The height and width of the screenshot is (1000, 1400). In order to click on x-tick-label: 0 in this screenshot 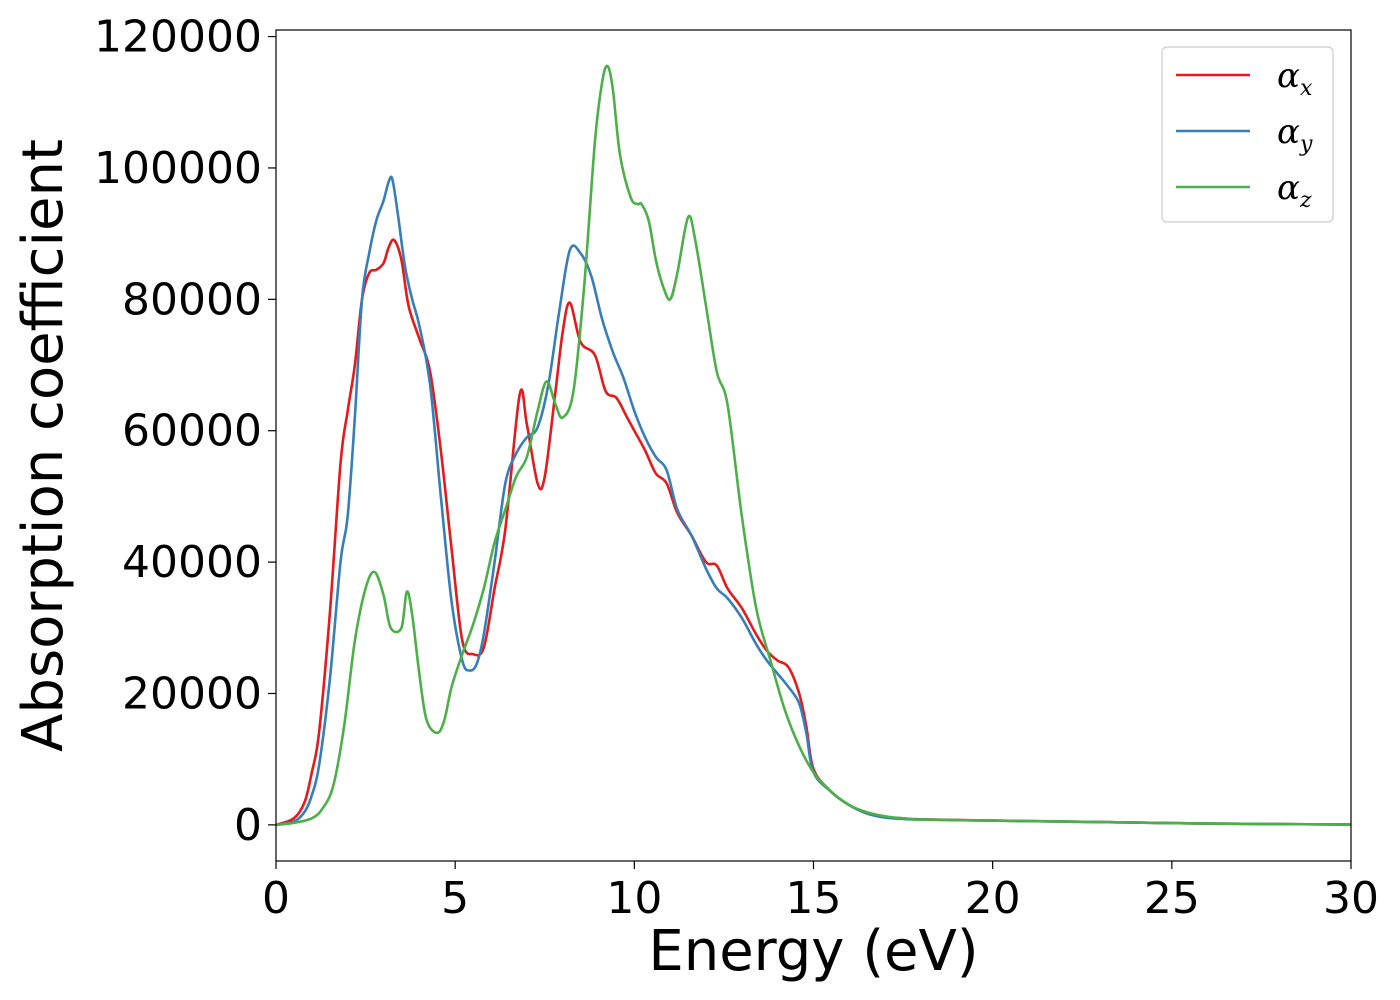, I will do `click(276, 898)`.